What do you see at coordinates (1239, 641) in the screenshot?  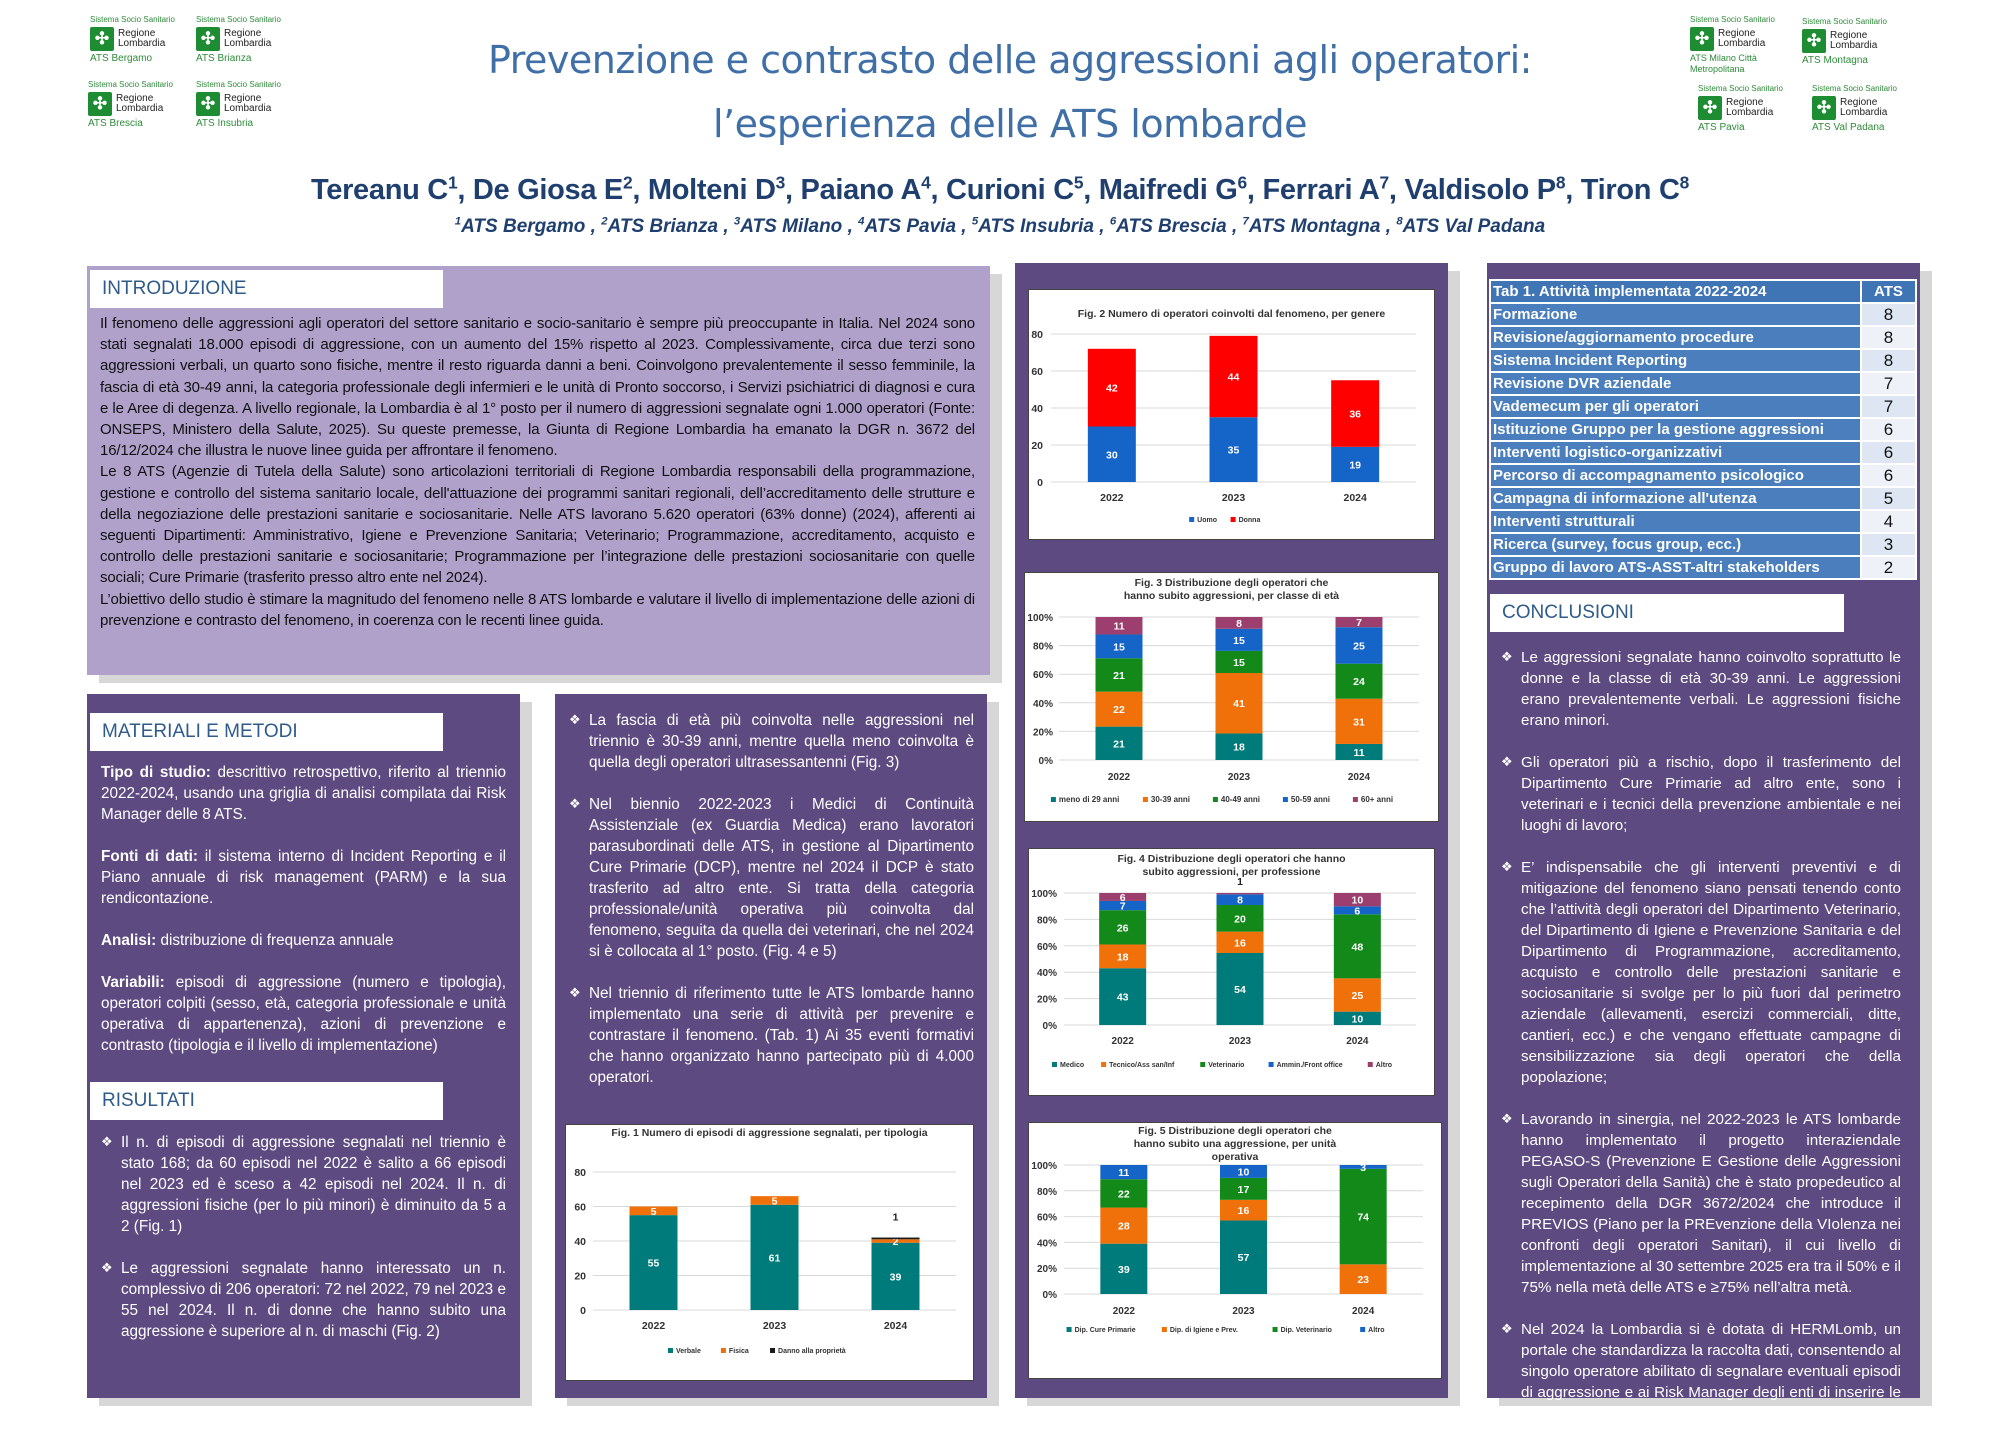 I see `data-label: 15` at bounding box center [1239, 641].